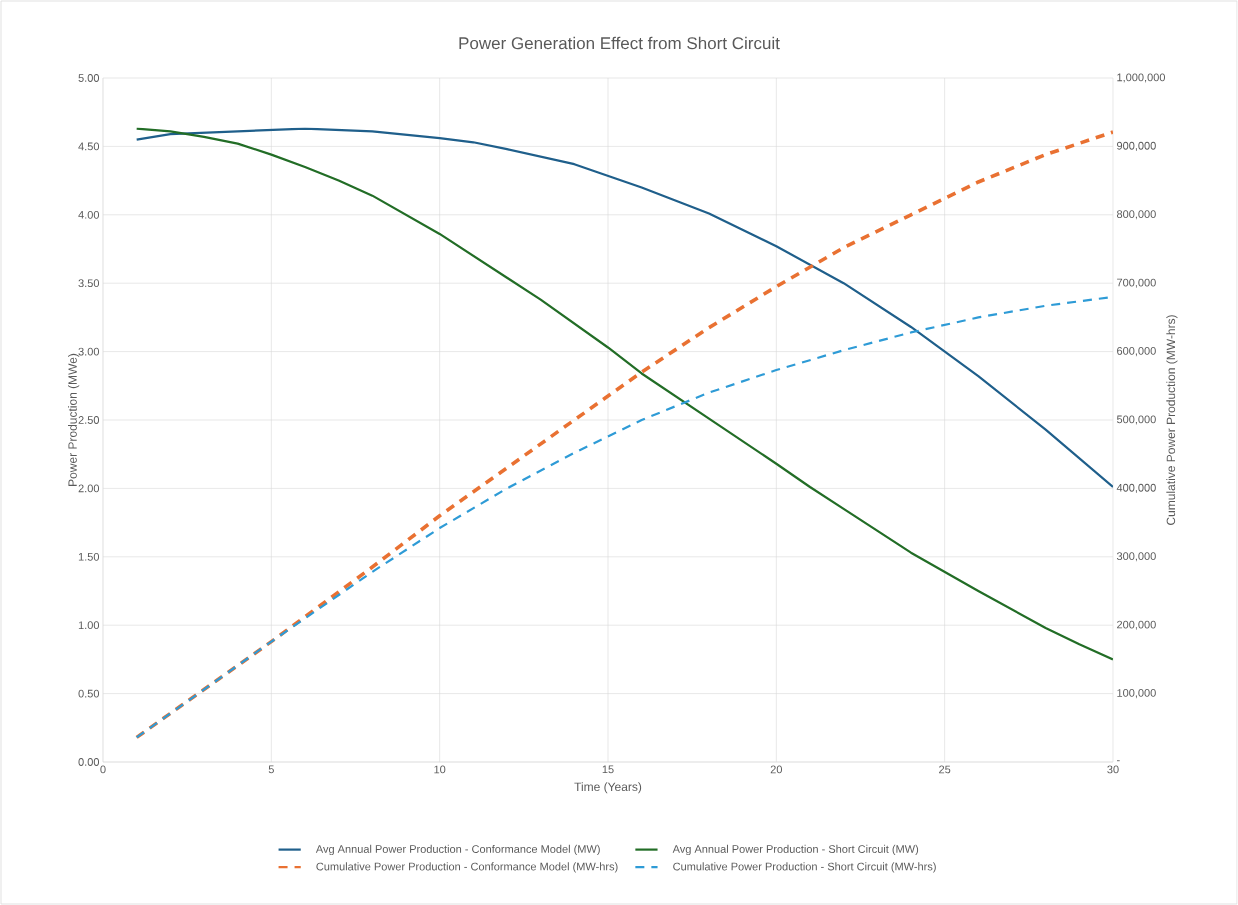 This screenshot has width=1238, height=905. I want to click on y2-tick-label: 500,000, so click(1136, 420).